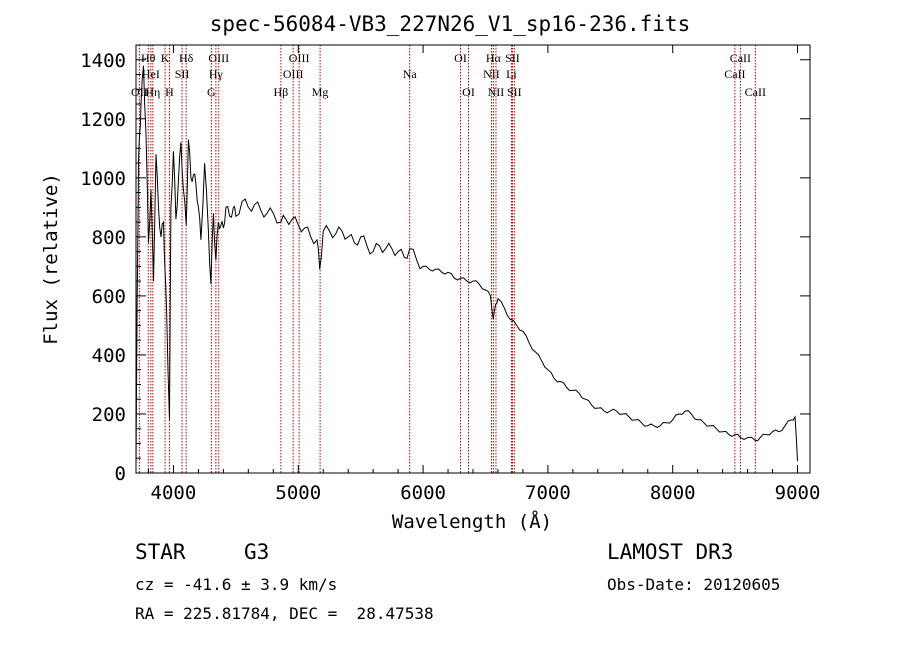 The width and height of the screenshot is (900, 649). What do you see at coordinates (257, 552) in the screenshot?
I see `object-subclass: G3` at bounding box center [257, 552].